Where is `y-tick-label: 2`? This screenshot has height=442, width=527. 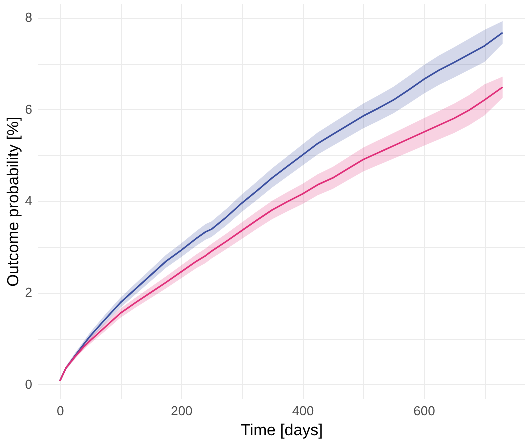
y-tick-label: 2 is located at coordinates (28, 292).